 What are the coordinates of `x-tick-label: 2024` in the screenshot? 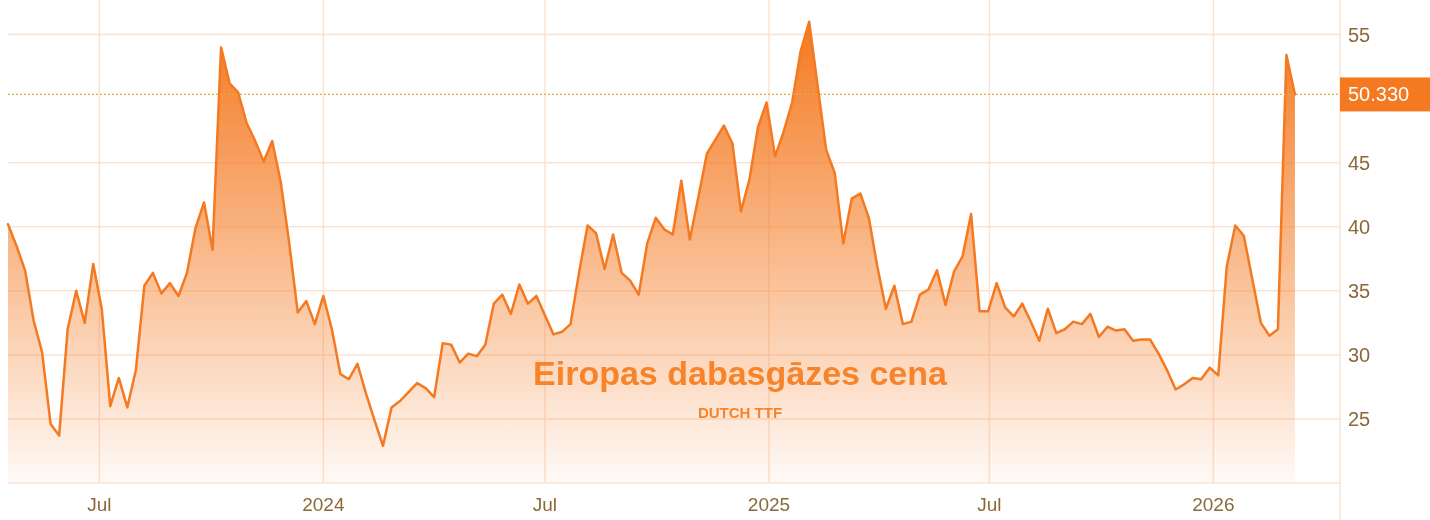 It's located at (323, 504).